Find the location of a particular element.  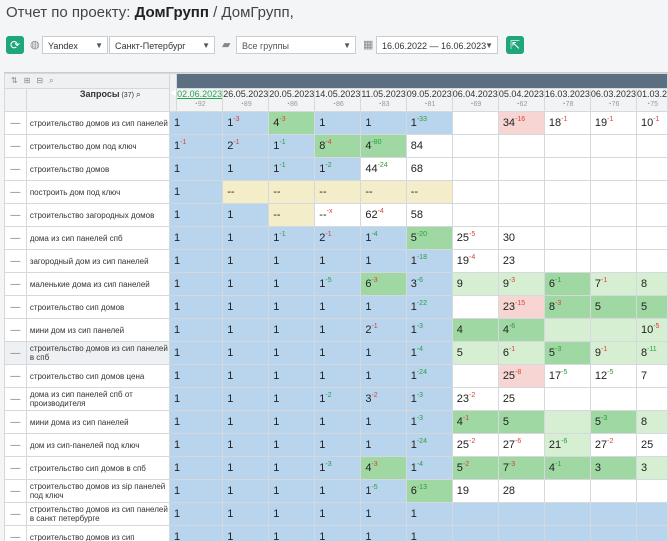

query-text: строительство домов из сип панелей is located at coordinates (97, 123).